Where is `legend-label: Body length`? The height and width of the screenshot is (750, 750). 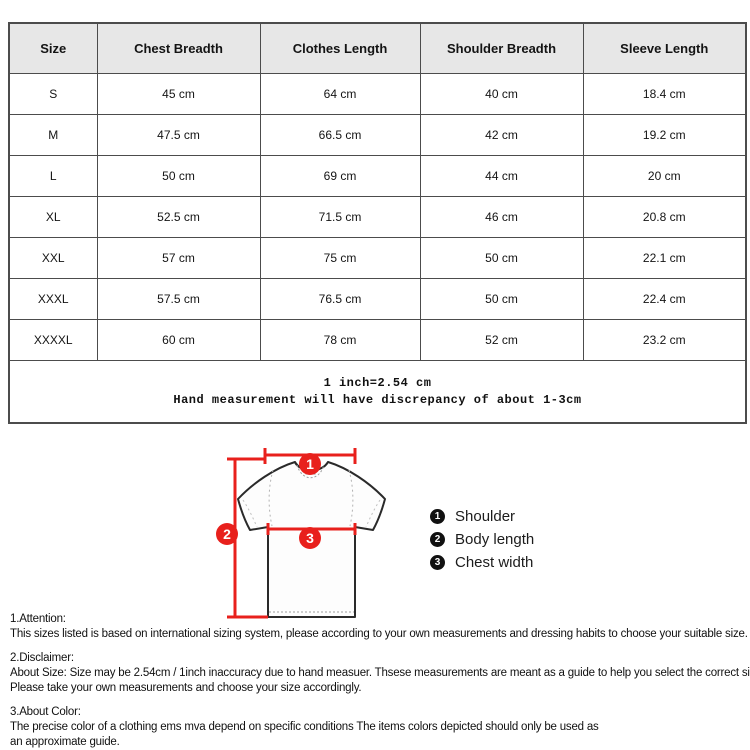
legend-label: Body length is located at coordinates (495, 539).